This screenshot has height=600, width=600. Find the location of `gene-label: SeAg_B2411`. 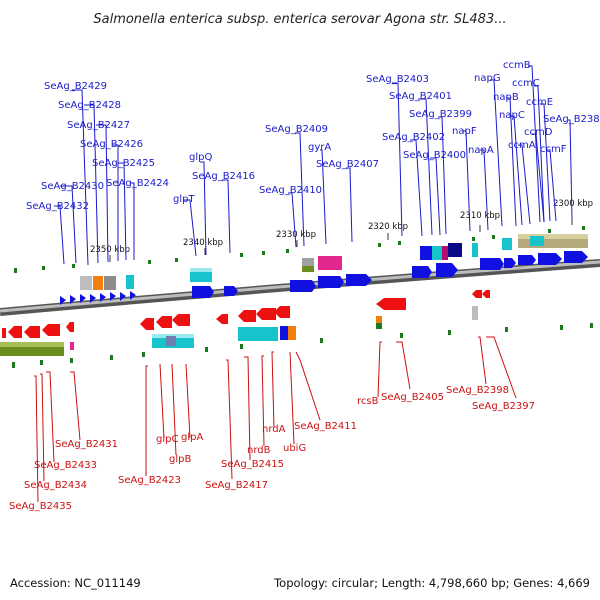

gene-label: SeAg_B2411 is located at coordinates (325, 426).